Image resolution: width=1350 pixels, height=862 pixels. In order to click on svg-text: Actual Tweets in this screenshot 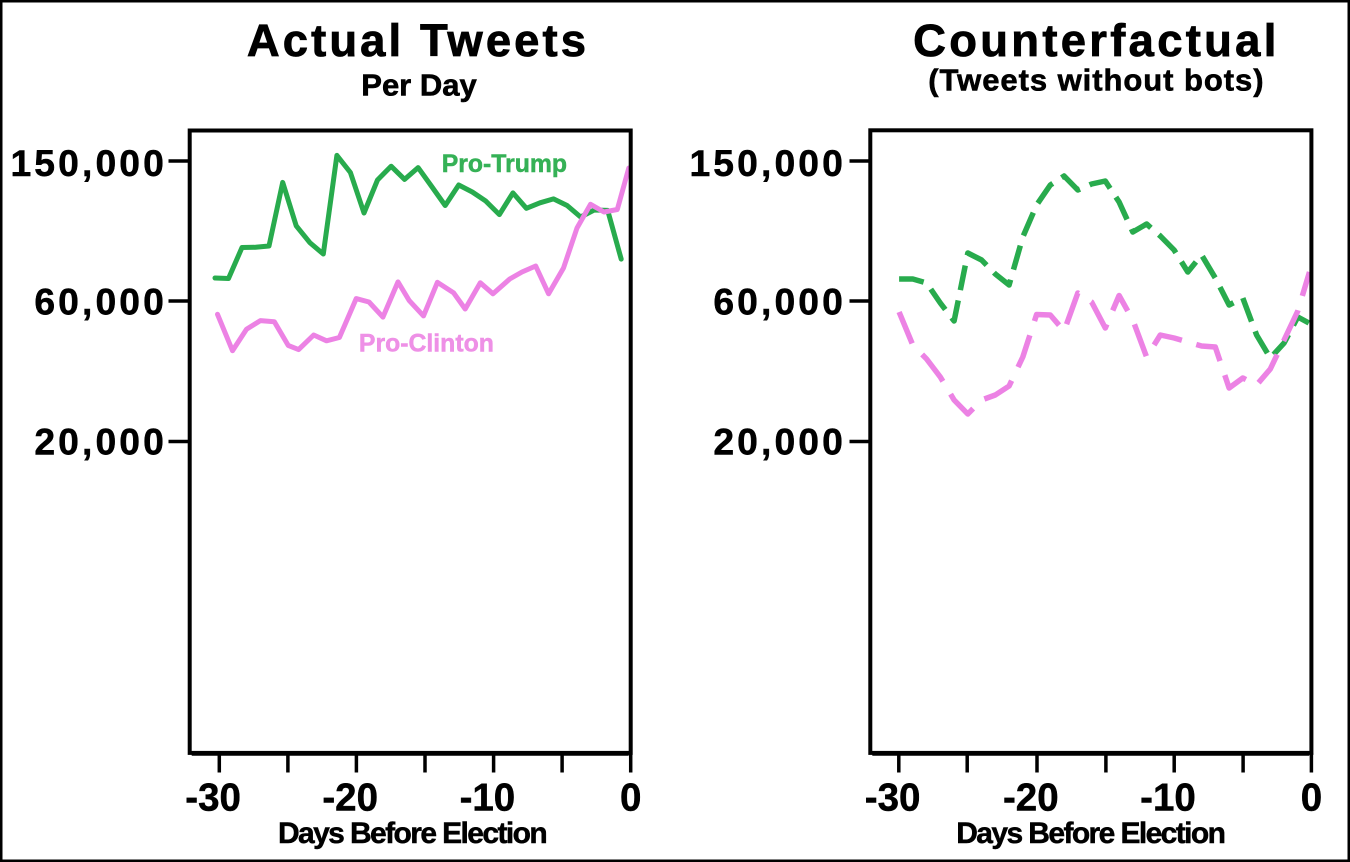, I will do `click(418, 40)`.